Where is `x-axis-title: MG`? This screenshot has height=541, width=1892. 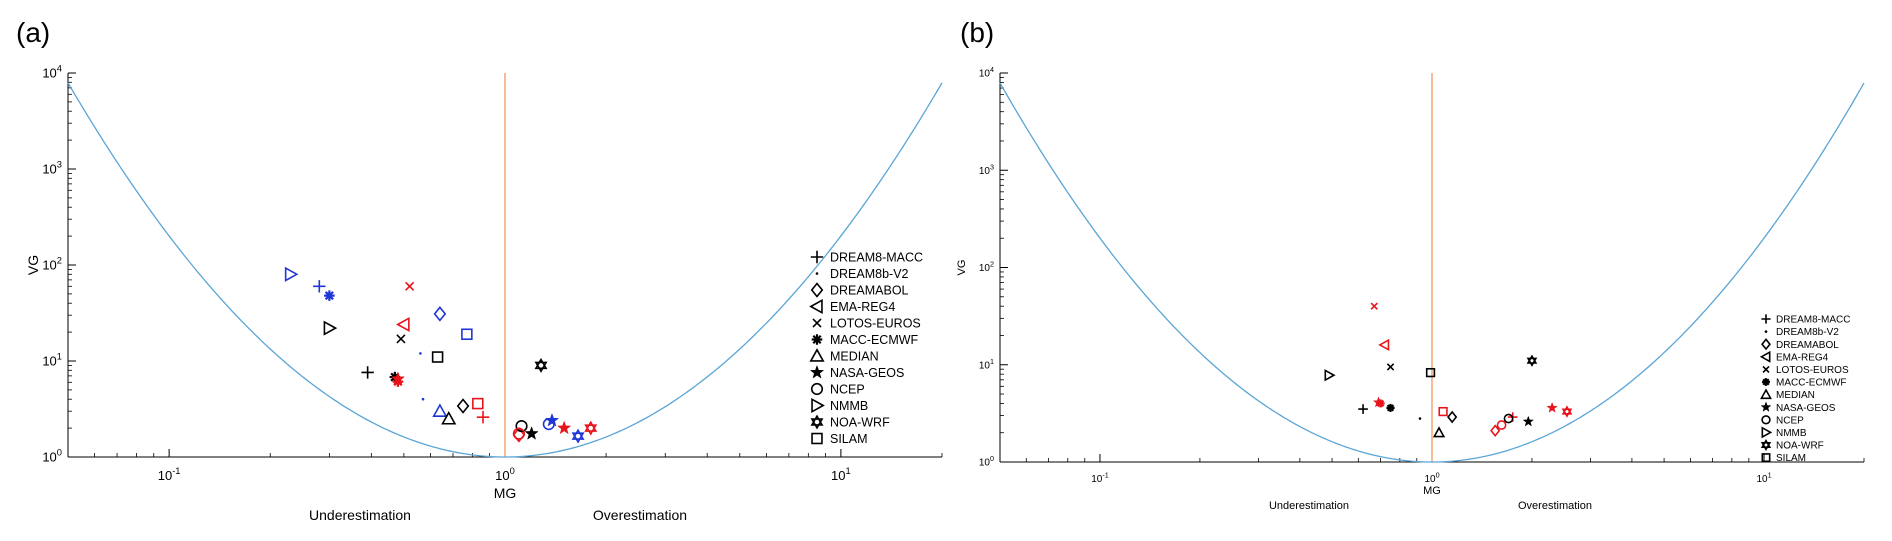 x-axis-title: MG is located at coordinates (1432, 491).